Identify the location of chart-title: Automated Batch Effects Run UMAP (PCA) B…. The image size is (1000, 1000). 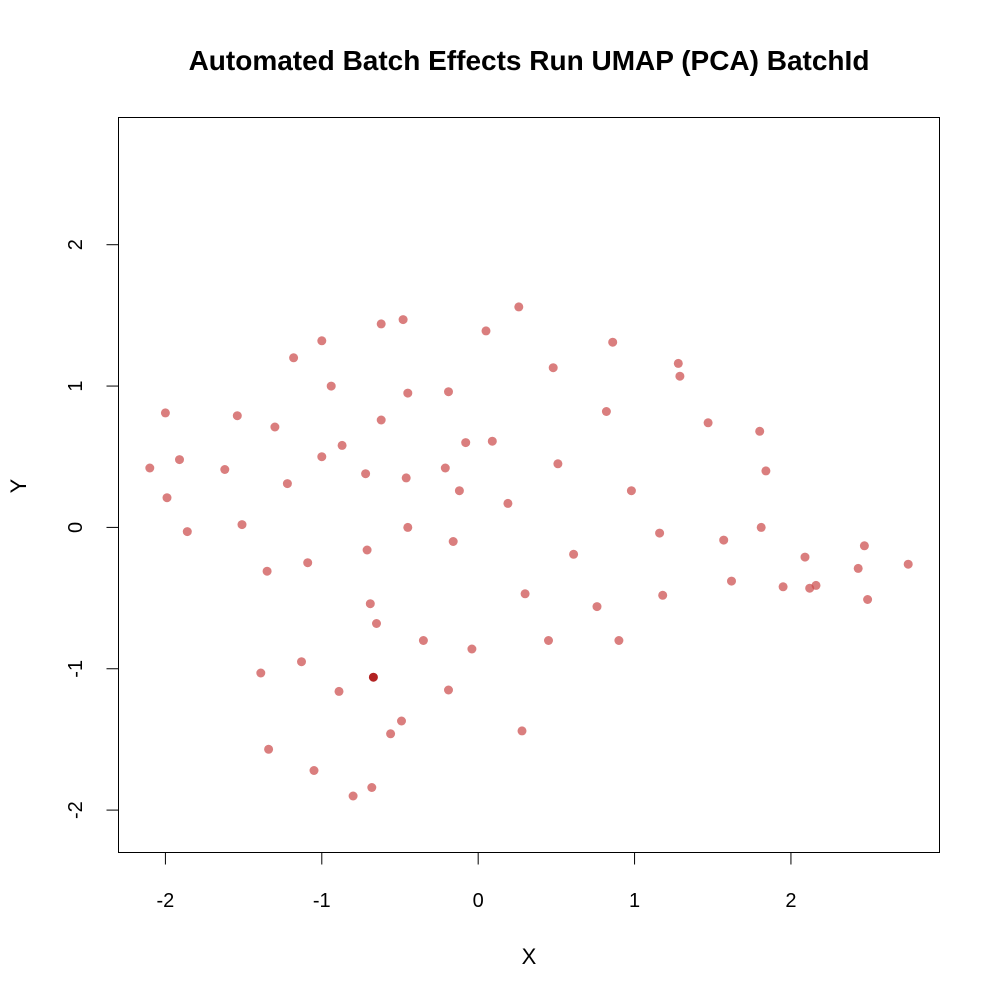
(529, 60).